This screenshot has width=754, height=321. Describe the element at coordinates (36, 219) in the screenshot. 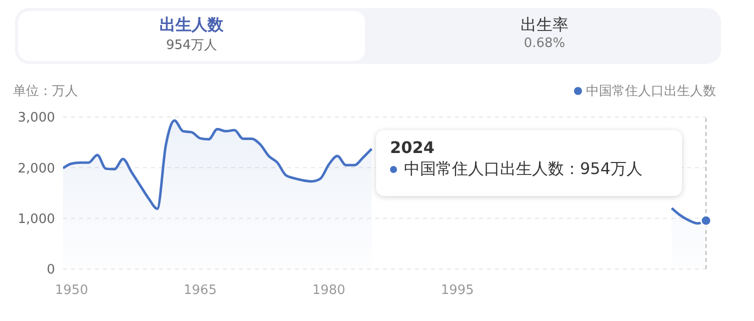

I see `y-tick-label: 1,000` at that location.